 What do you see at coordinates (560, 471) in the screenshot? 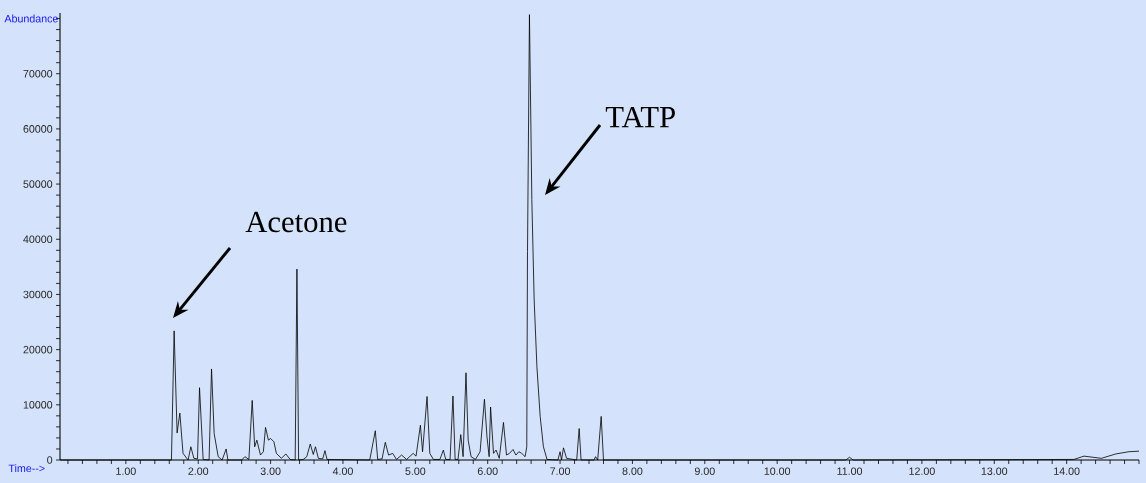
I see `x-tick-label: 7.00` at bounding box center [560, 471].